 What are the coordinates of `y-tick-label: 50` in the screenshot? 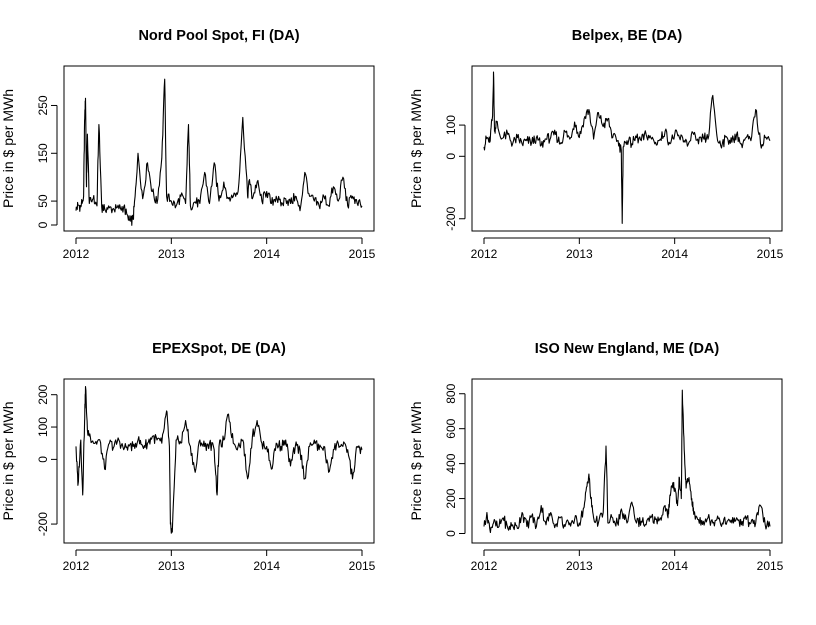 It's located at (43, 201).